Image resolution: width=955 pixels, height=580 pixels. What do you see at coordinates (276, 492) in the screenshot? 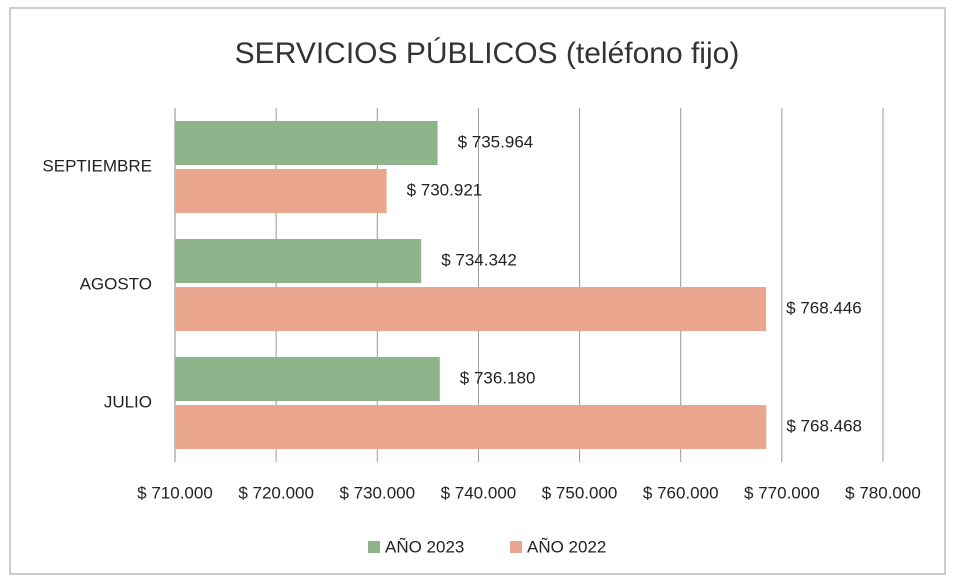
I see `x-tick-label: $ 720.000` at bounding box center [276, 492].